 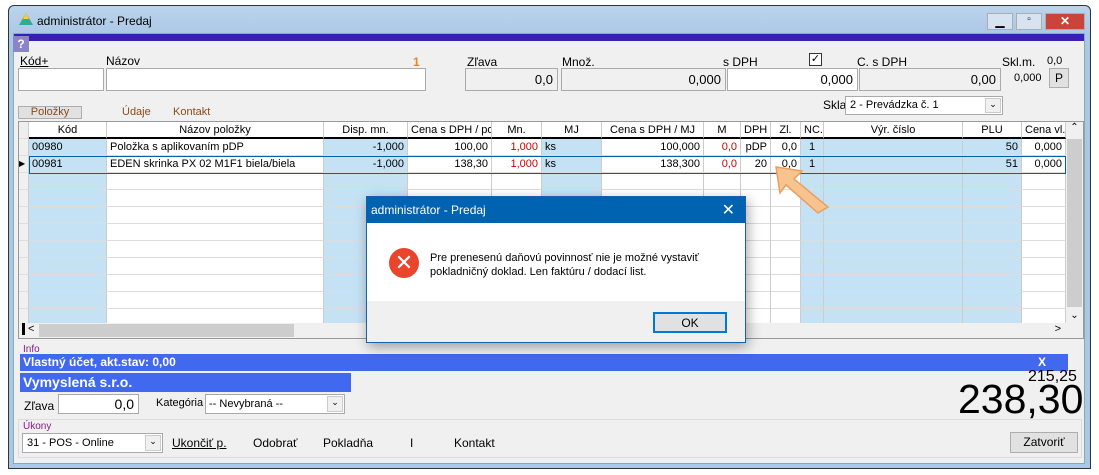 I want to click on kontakt-button: Kontakt, so click(x=474, y=443).